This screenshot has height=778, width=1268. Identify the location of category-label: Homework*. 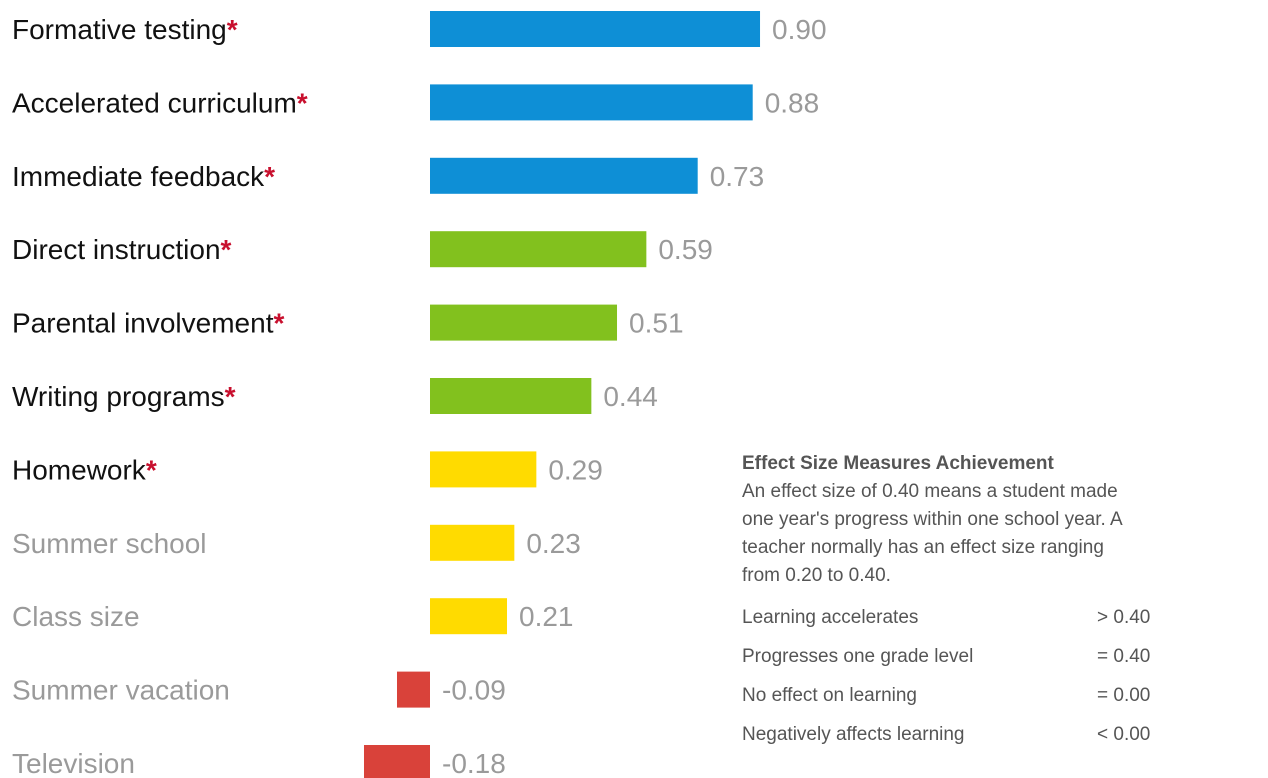
(84, 469).